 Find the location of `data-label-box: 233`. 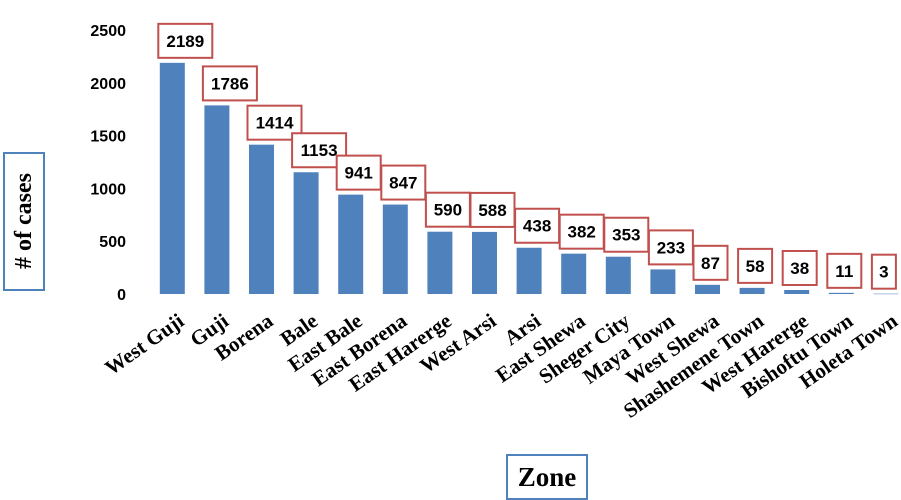

data-label-box: 233 is located at coordinates (670, 247).